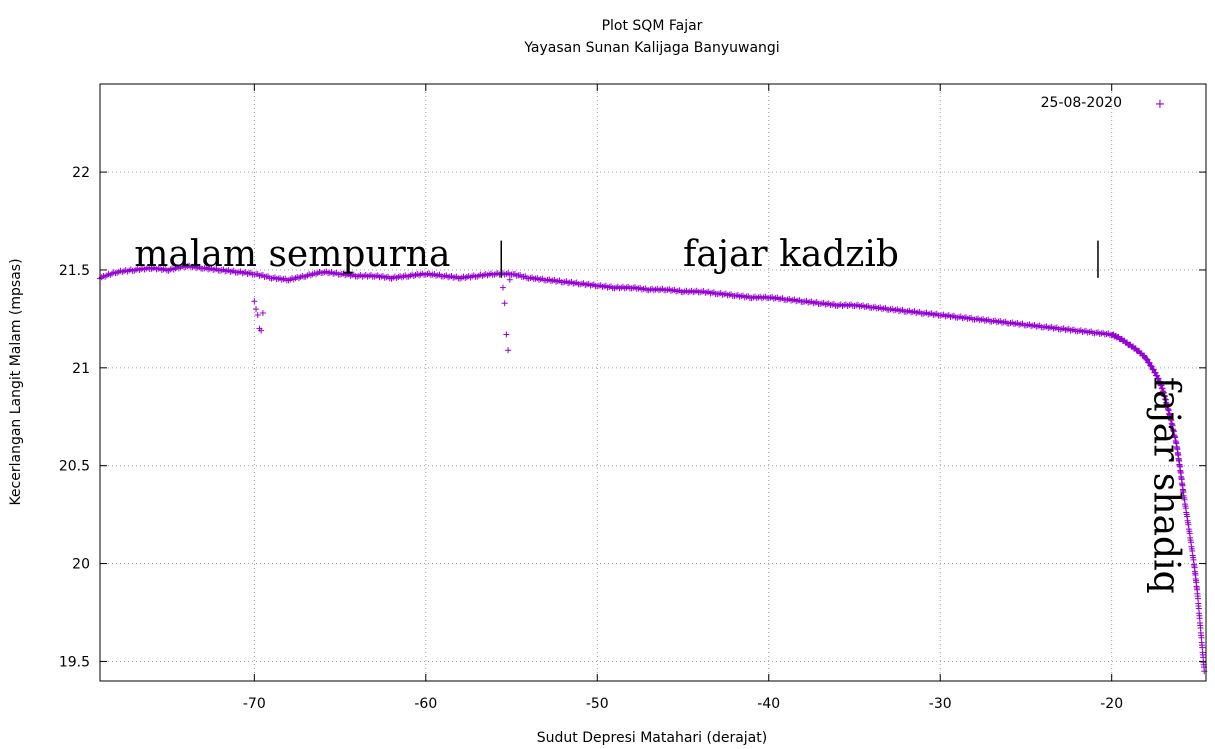  Describe the element at coordinates (16, 381) in the screenshot. I see `y-axis-label: Kecerlangan Langit Malam (mpsas)` at that location.